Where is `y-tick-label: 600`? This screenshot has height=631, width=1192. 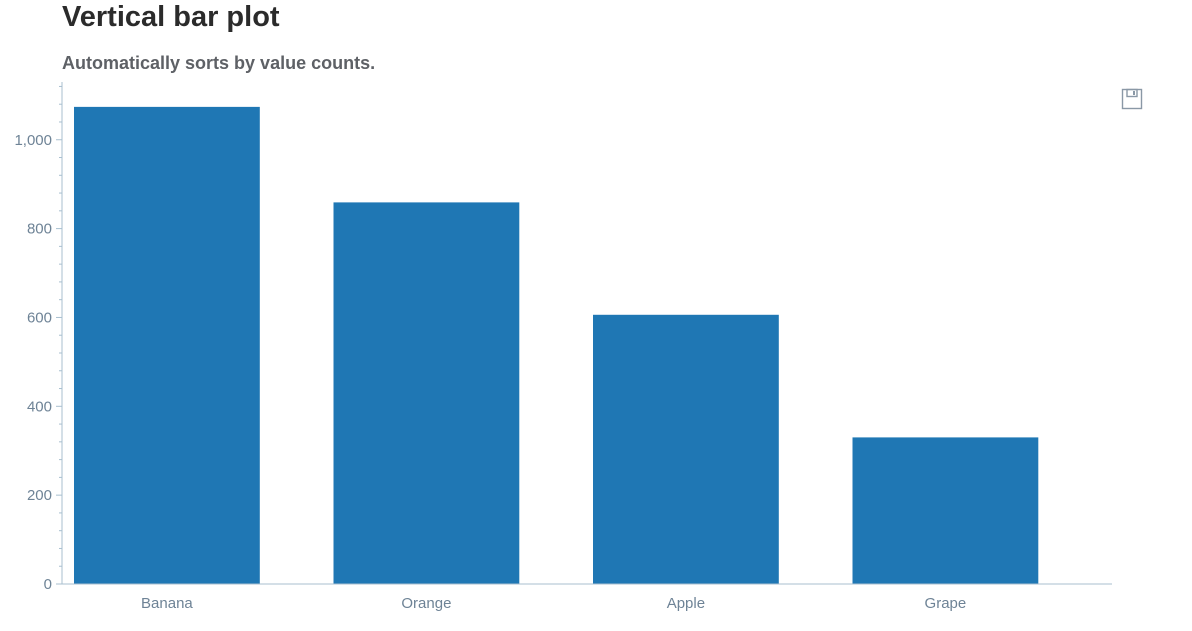 y-tick-label: 600 is located at coordinates (39, 317).